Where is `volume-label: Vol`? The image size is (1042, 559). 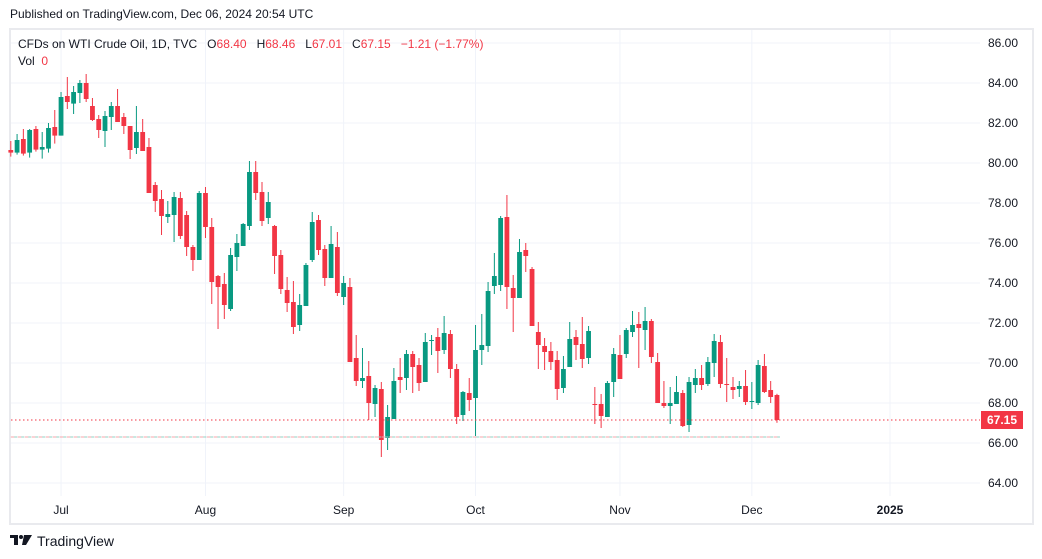 volume-label: Vol is located at coordinates (26, 61).